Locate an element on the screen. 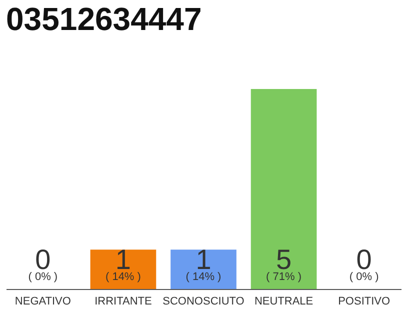  chart-title: 03512634447 is located at coordinates (104, 19).